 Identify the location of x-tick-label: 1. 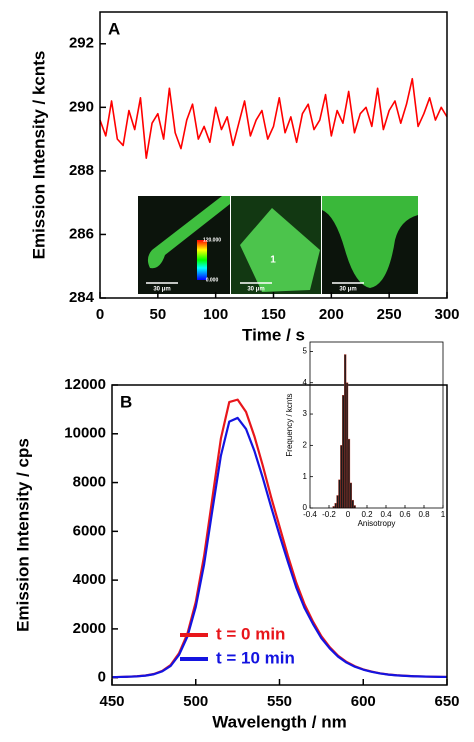
(443, 514).